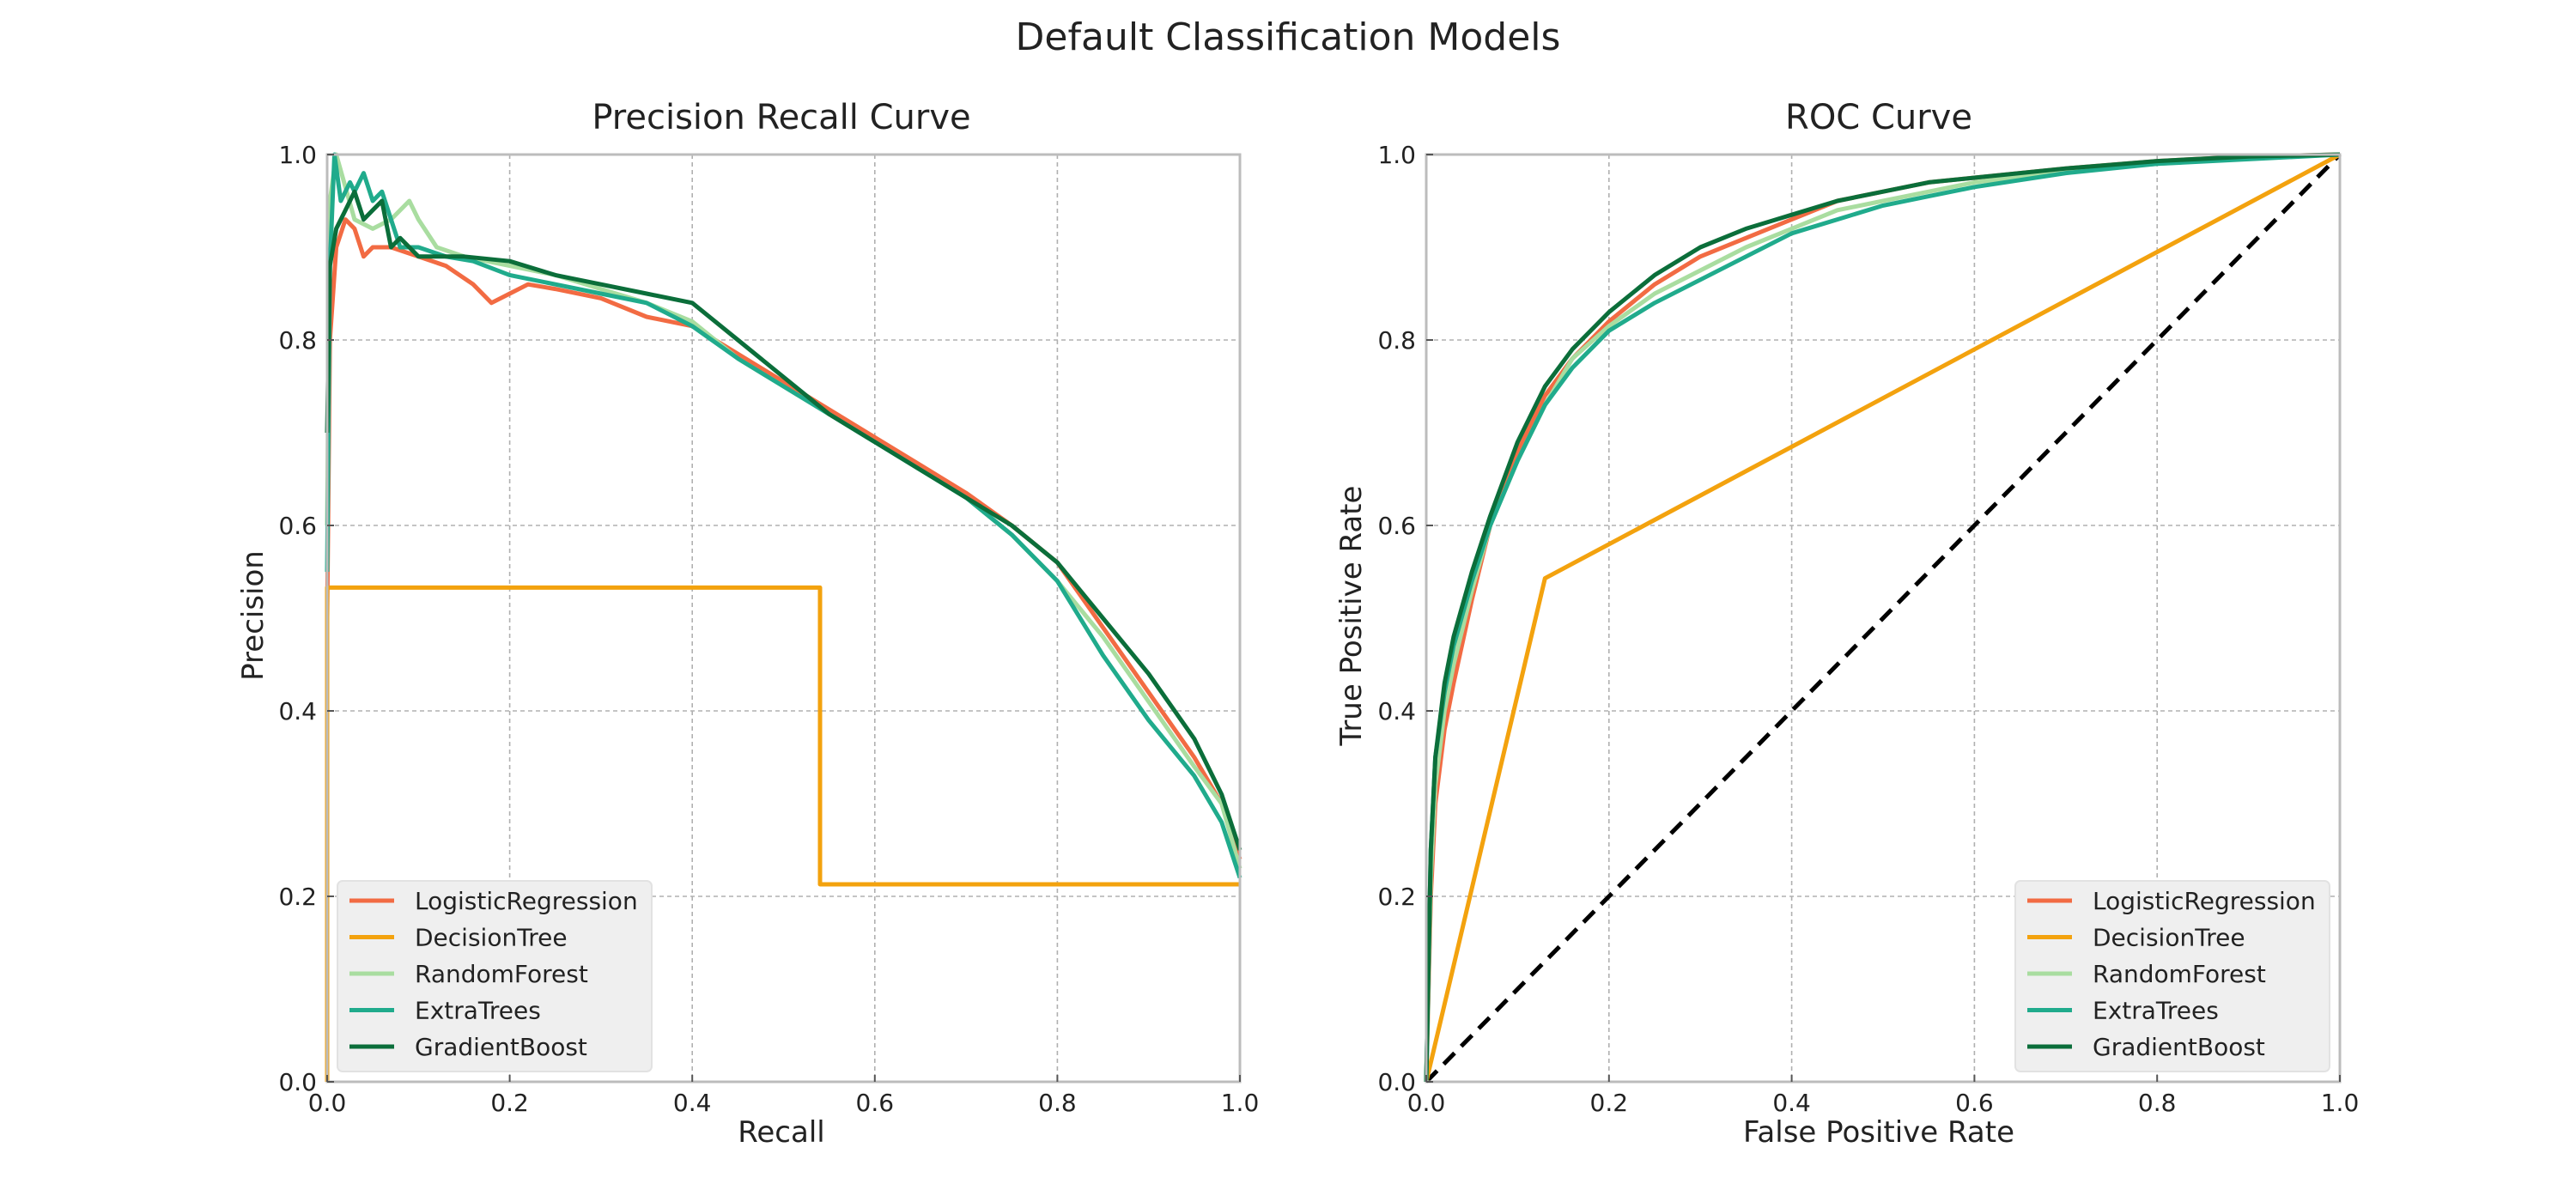  What do you see at coordinates (327, 1103) in the screenshot?
I see `pr-xtick-label: 0.0` at bounding box center [327, 1103].